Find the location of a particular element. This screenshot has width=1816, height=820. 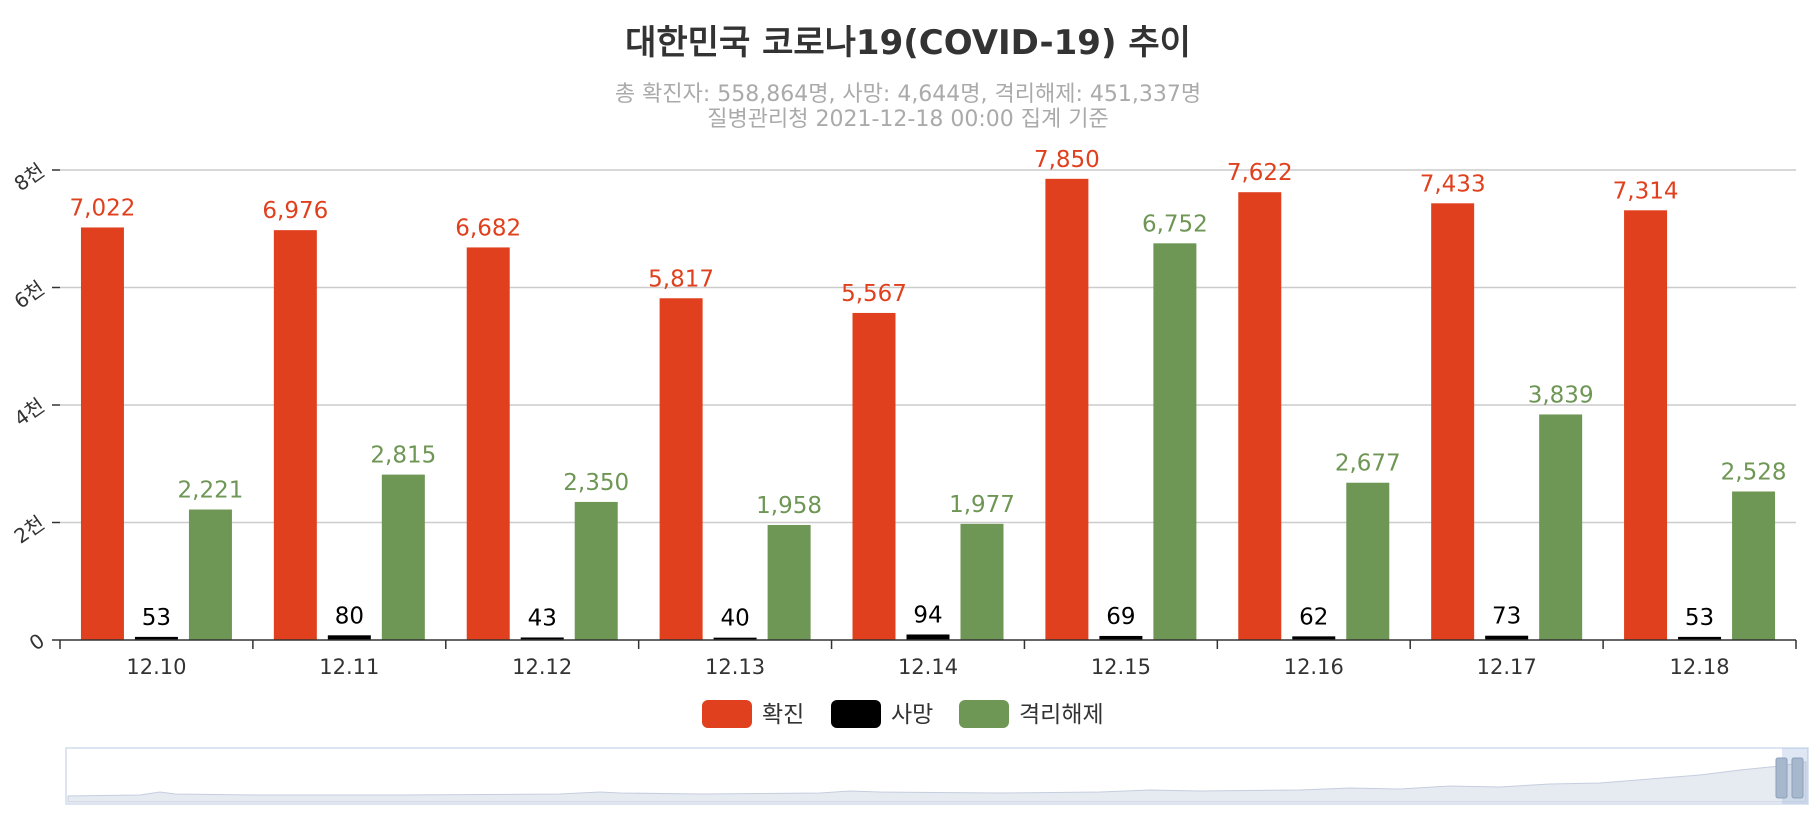

data-zoom-handle-right is located at coordinates (1797, 778).